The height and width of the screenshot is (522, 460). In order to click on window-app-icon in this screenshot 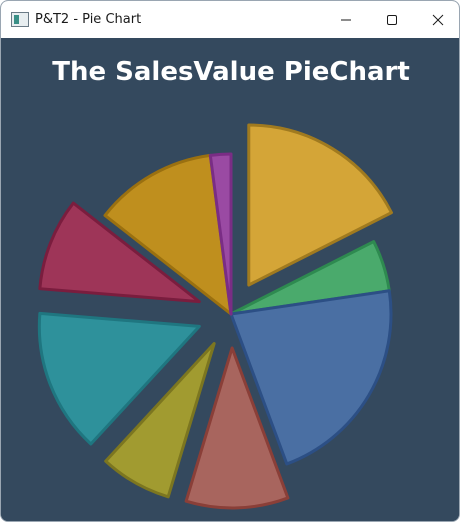, I will do `click(20, 19)`.